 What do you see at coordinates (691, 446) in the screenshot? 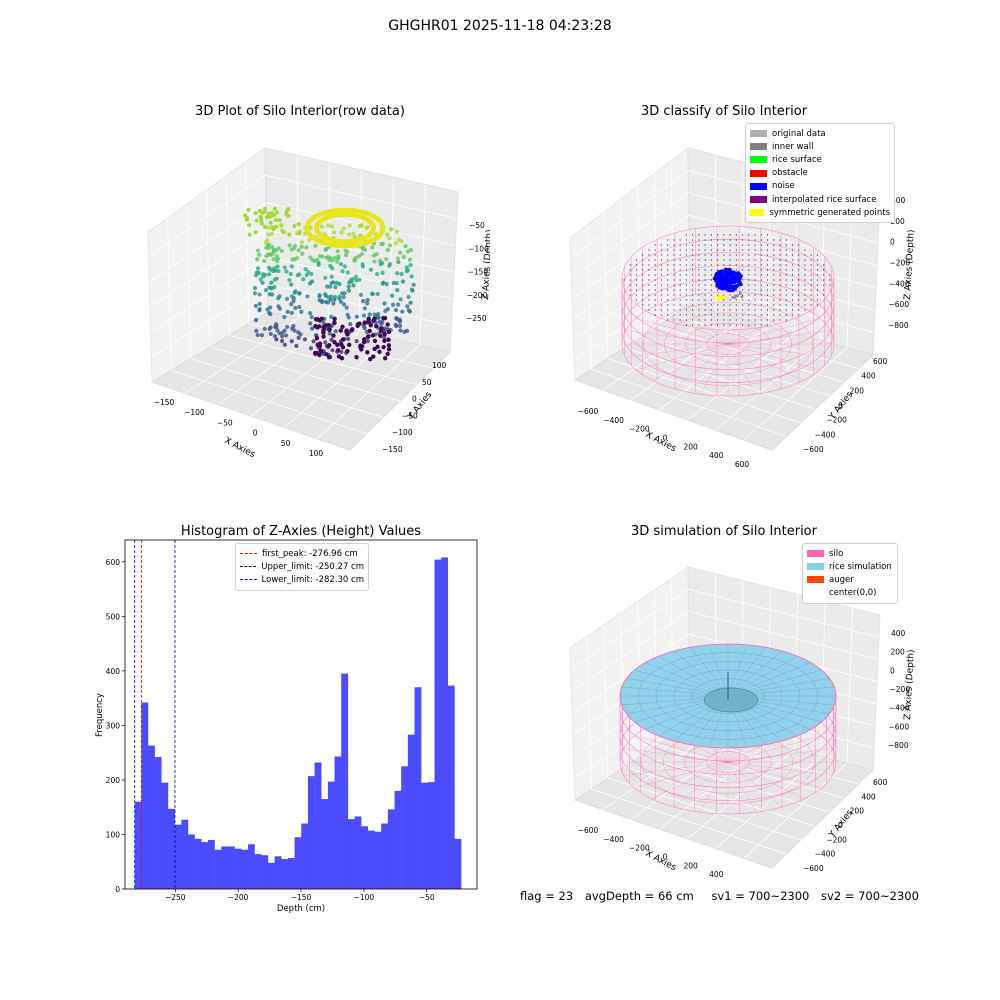
I see `classify-x-tick-label: 200` at bounding box center [691, 446].